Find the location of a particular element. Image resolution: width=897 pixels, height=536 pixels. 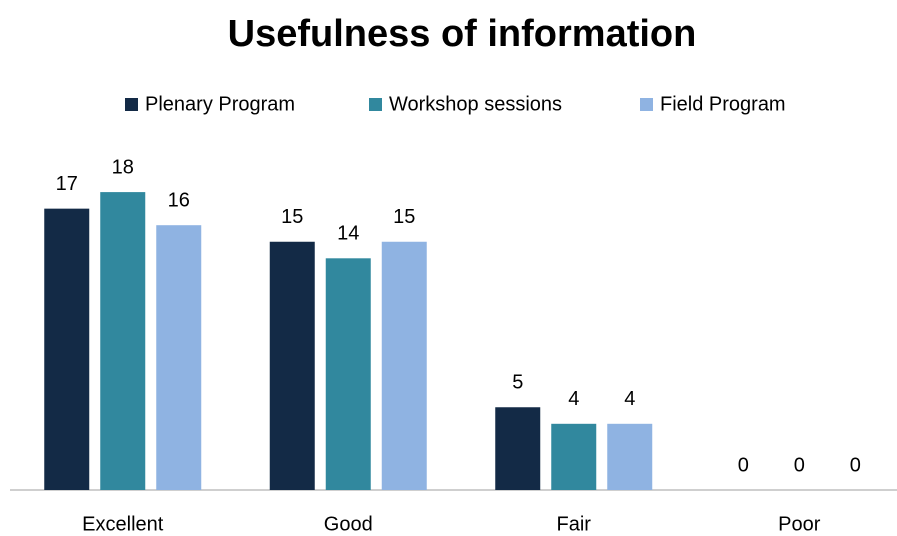

x-tick-label: Poor is located at coordinates (799, 524).